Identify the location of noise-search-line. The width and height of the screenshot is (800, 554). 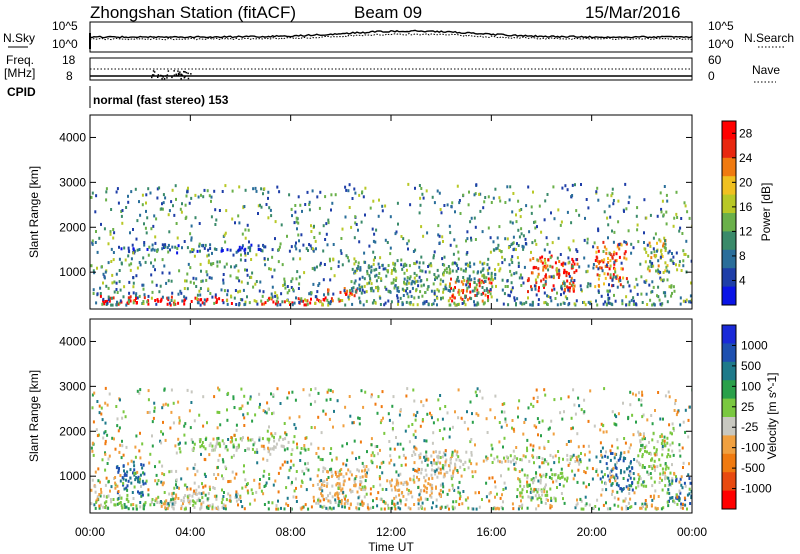
(391, 36).